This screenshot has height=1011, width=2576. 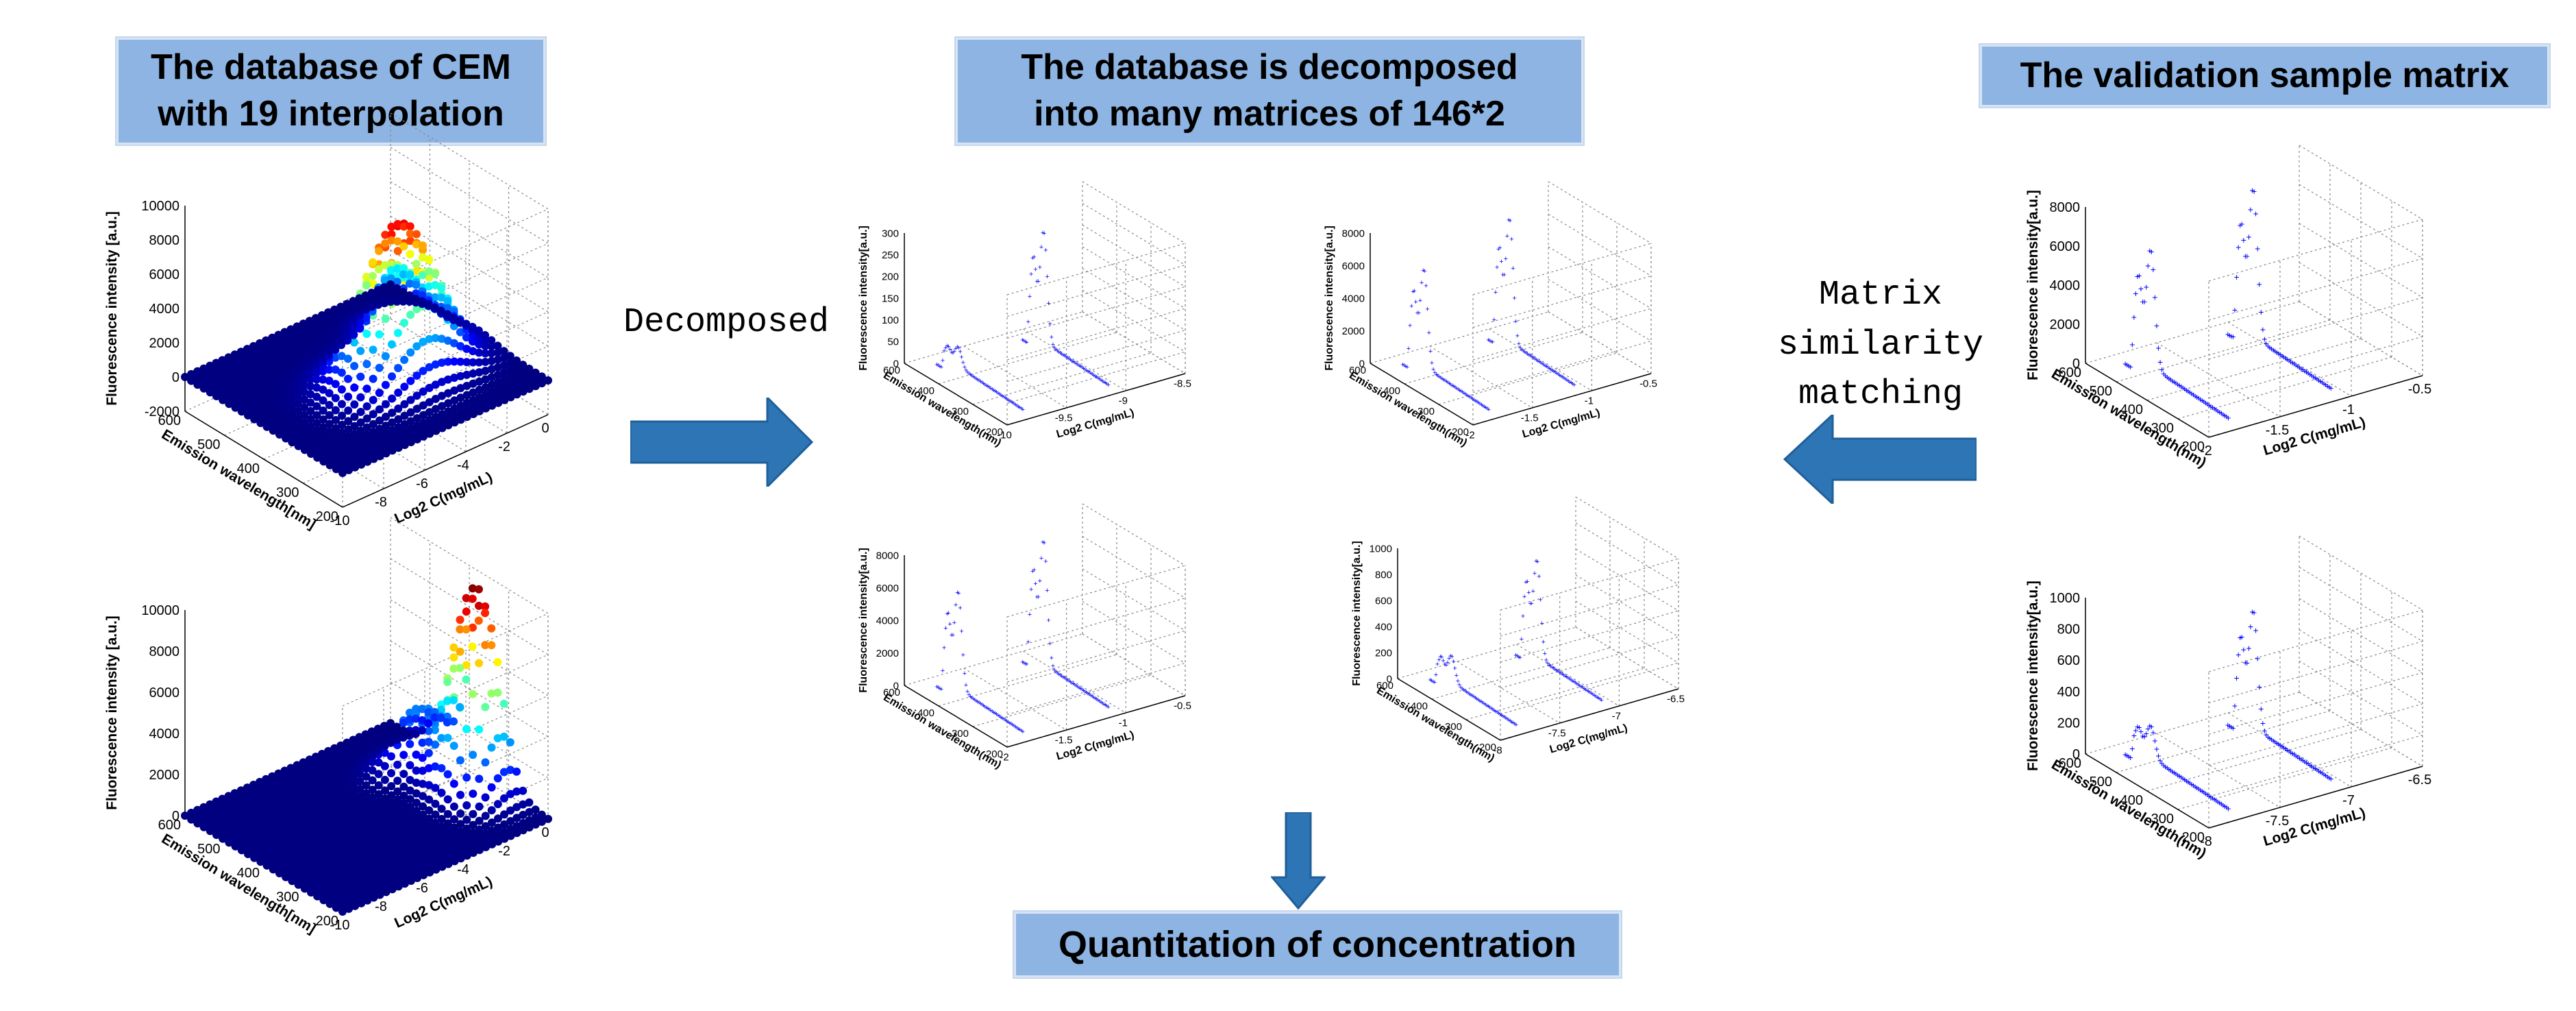 What do you see at coordinates (545, 832) in the screenshot?
I see `x-tick-label: 0` at bounding box center [545, 832].